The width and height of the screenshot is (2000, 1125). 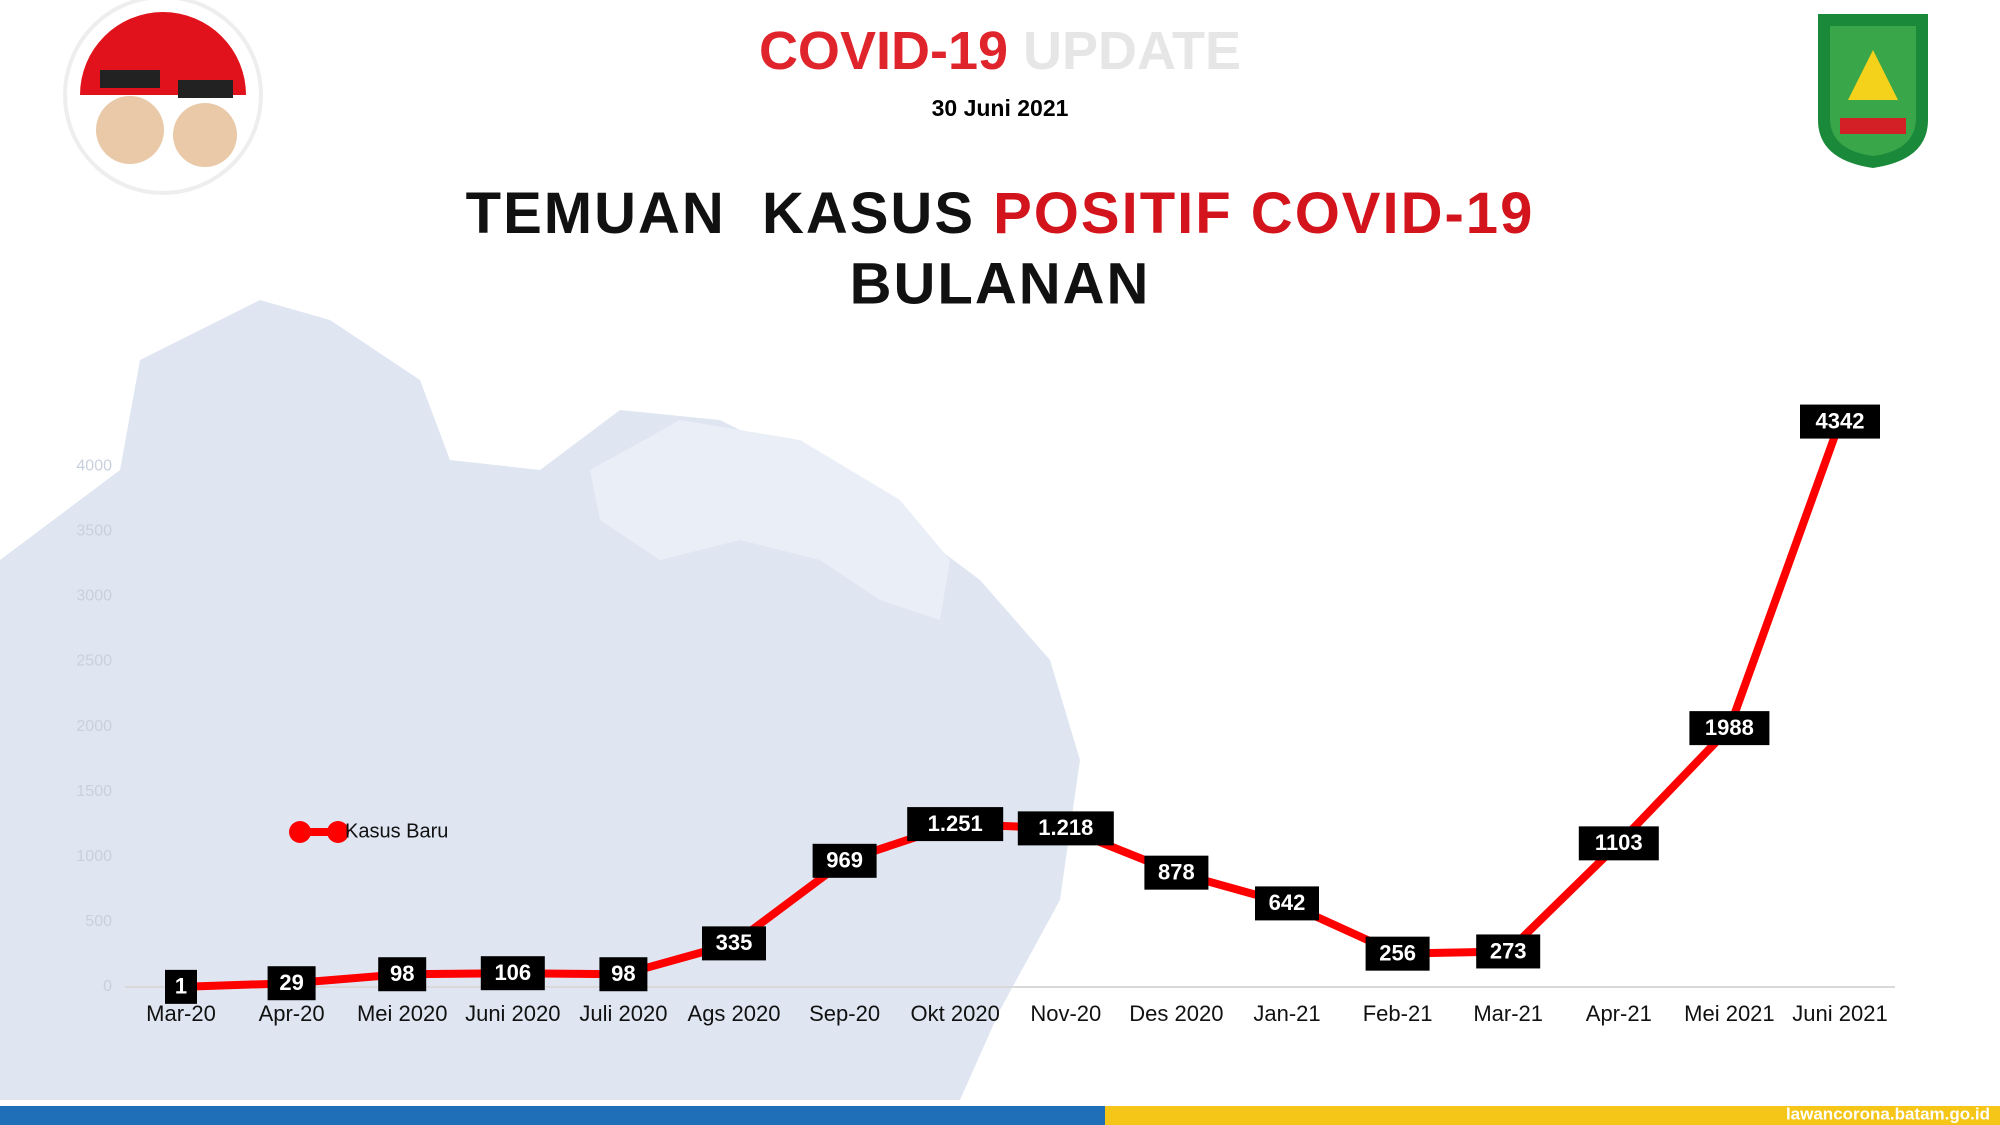 What do you see at coordinates (396, 831) in the screenshot?
I see `legend-label: Kasus Baru` at bounding box center [396, 831].